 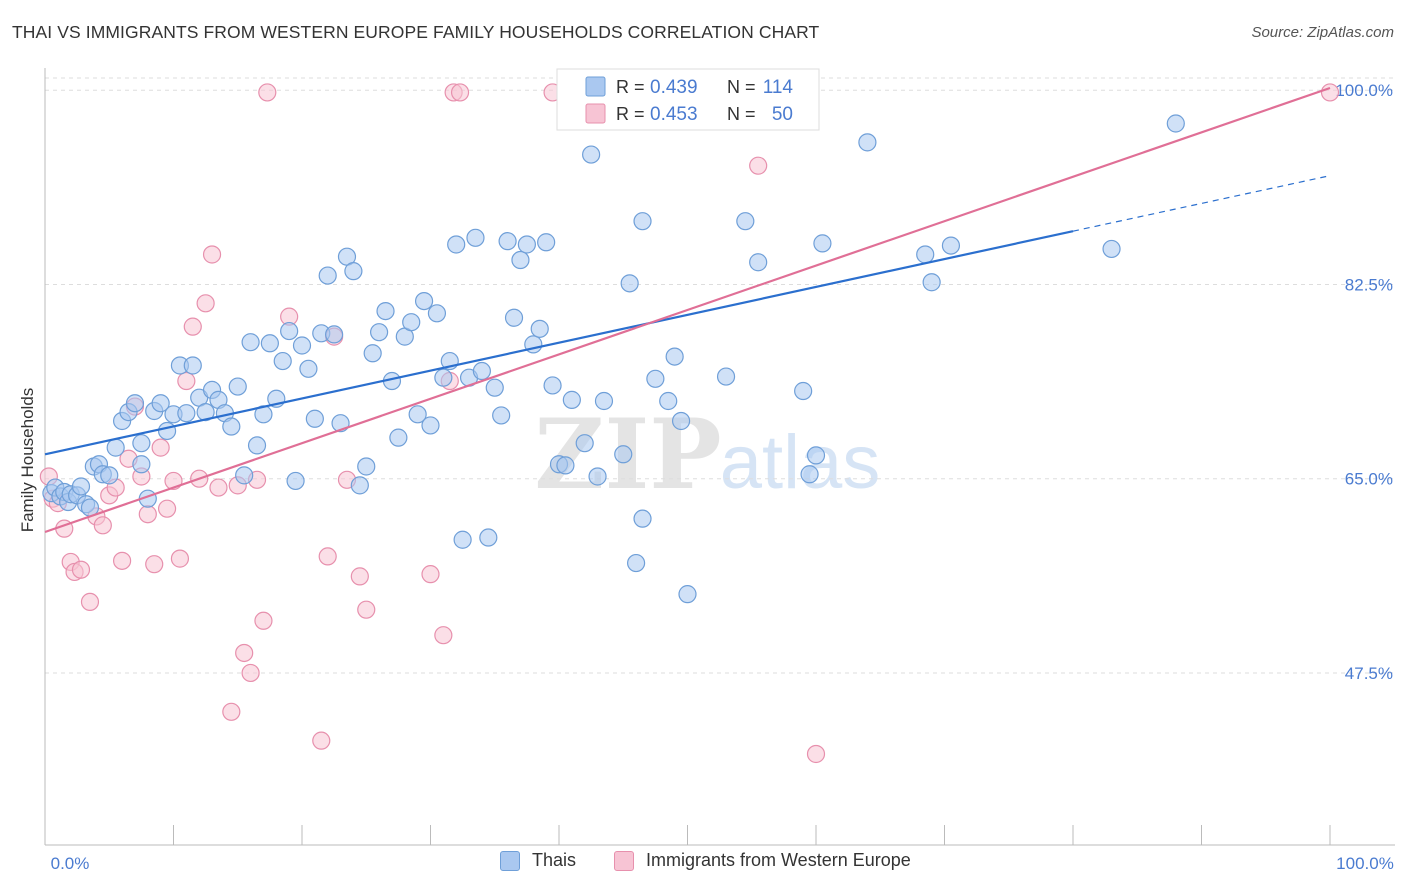 I want to click on thais-trendline-extension, so click(x=1201, y=203).